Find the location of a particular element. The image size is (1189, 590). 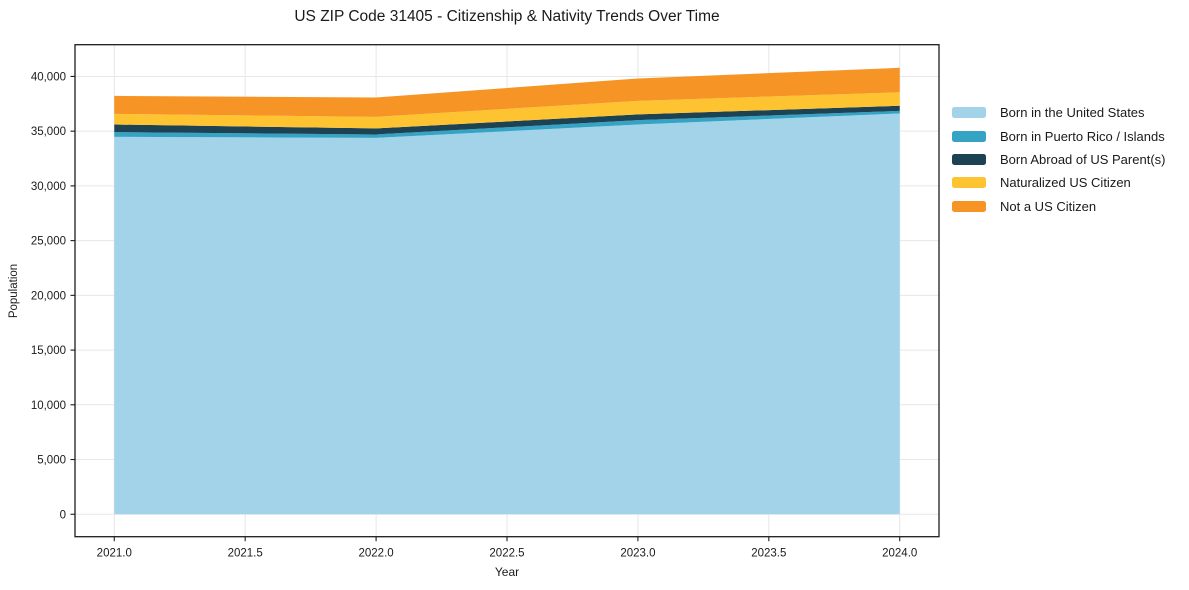

legend-label: Not a US Citizen is located at coordinates (1048, 206).